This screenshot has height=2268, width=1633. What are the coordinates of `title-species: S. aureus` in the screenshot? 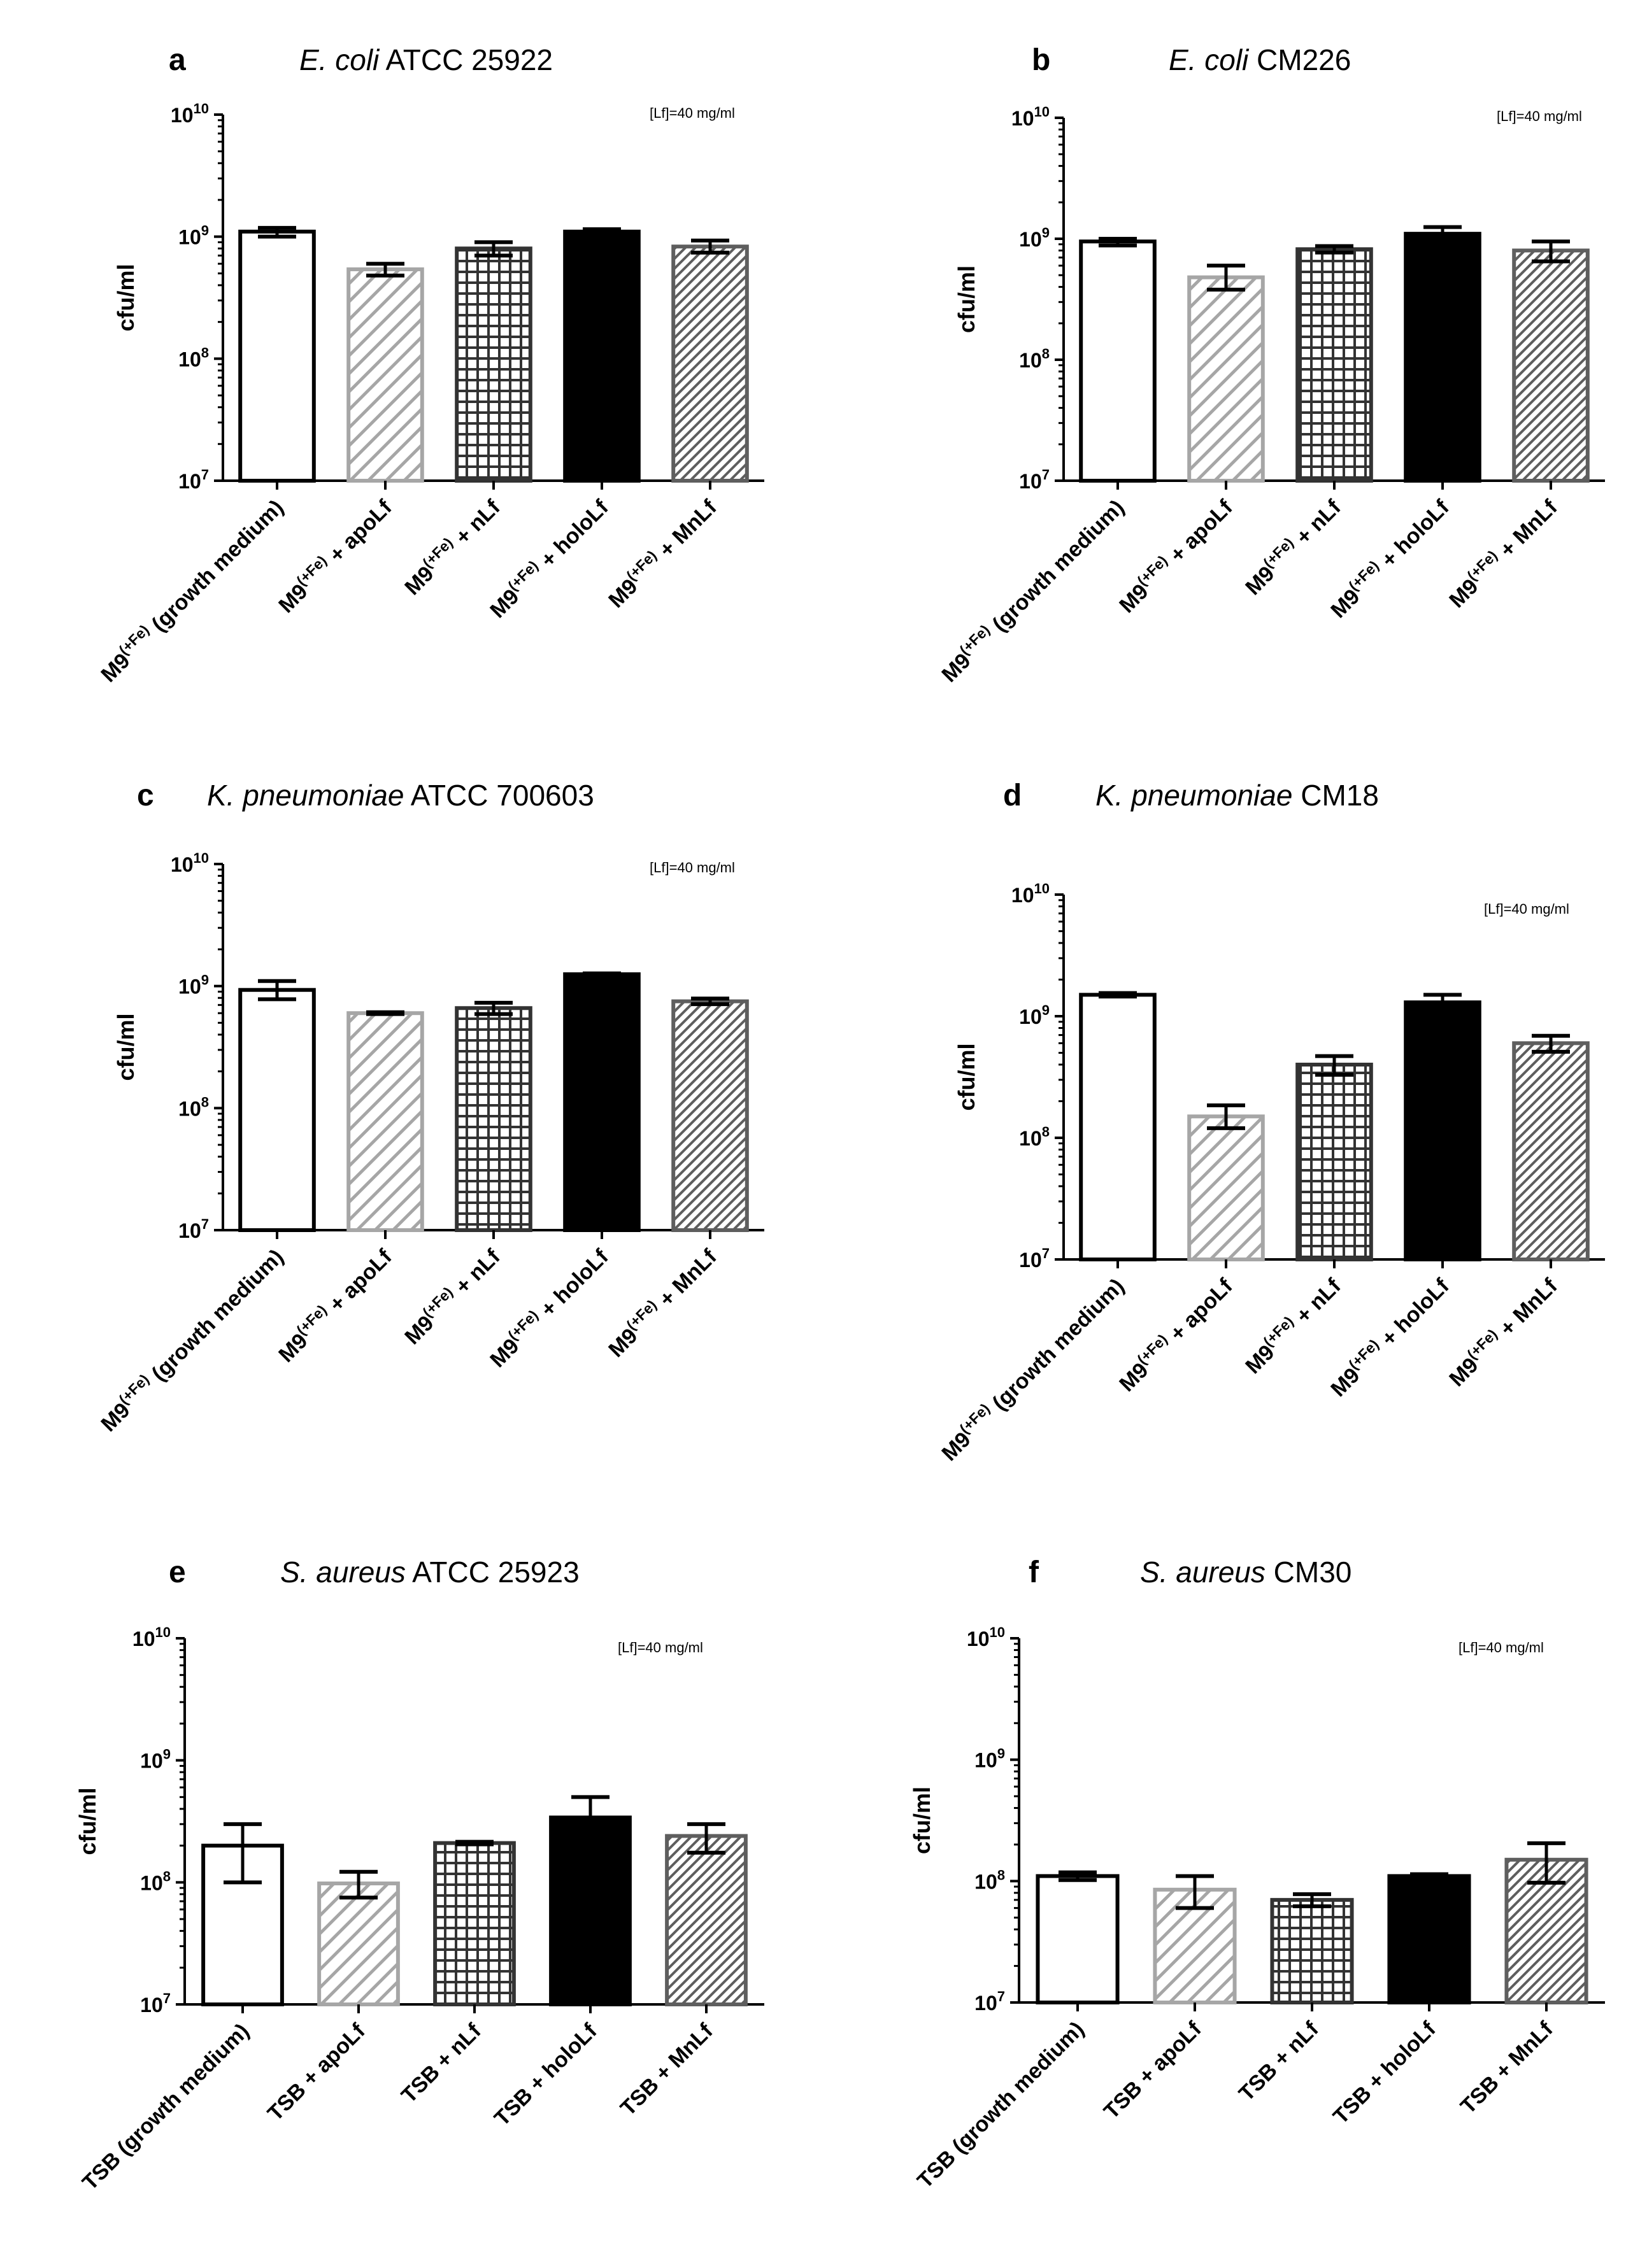 It's located at (343, 1573).